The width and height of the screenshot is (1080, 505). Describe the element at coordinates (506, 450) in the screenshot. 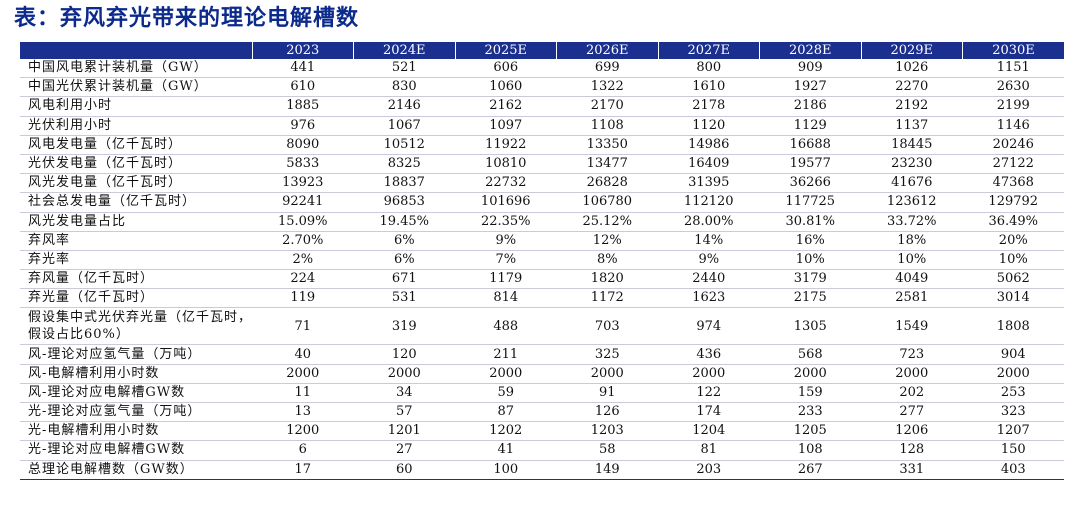

I see `table-cell: 41` at that location.